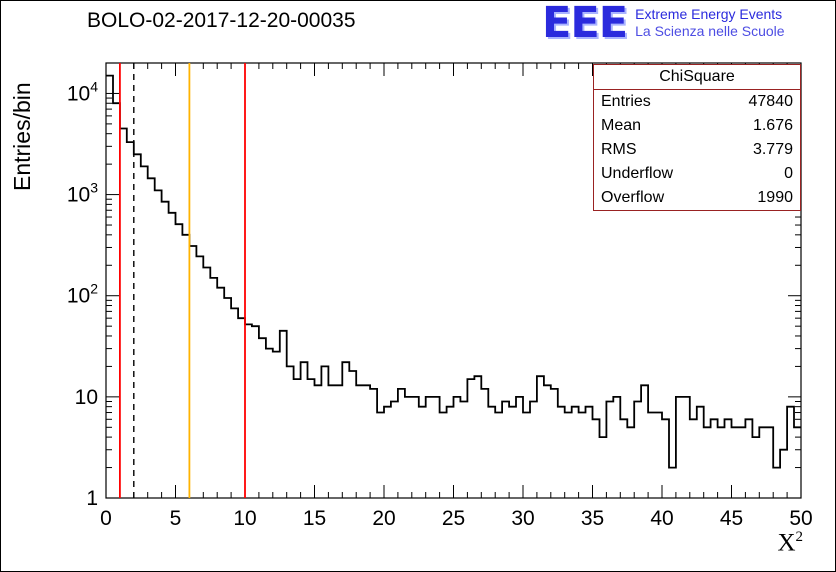 The width and height of the screenshot is (836, 572). What do you see at coordinates (800, 518) in the screenshot?
I see `x-tick-label-50: 50` at bounding box center [800, 518].